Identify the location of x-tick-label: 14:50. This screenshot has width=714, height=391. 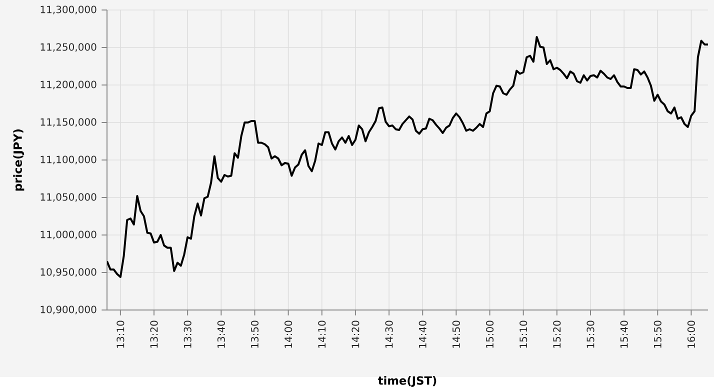
(456, 334).